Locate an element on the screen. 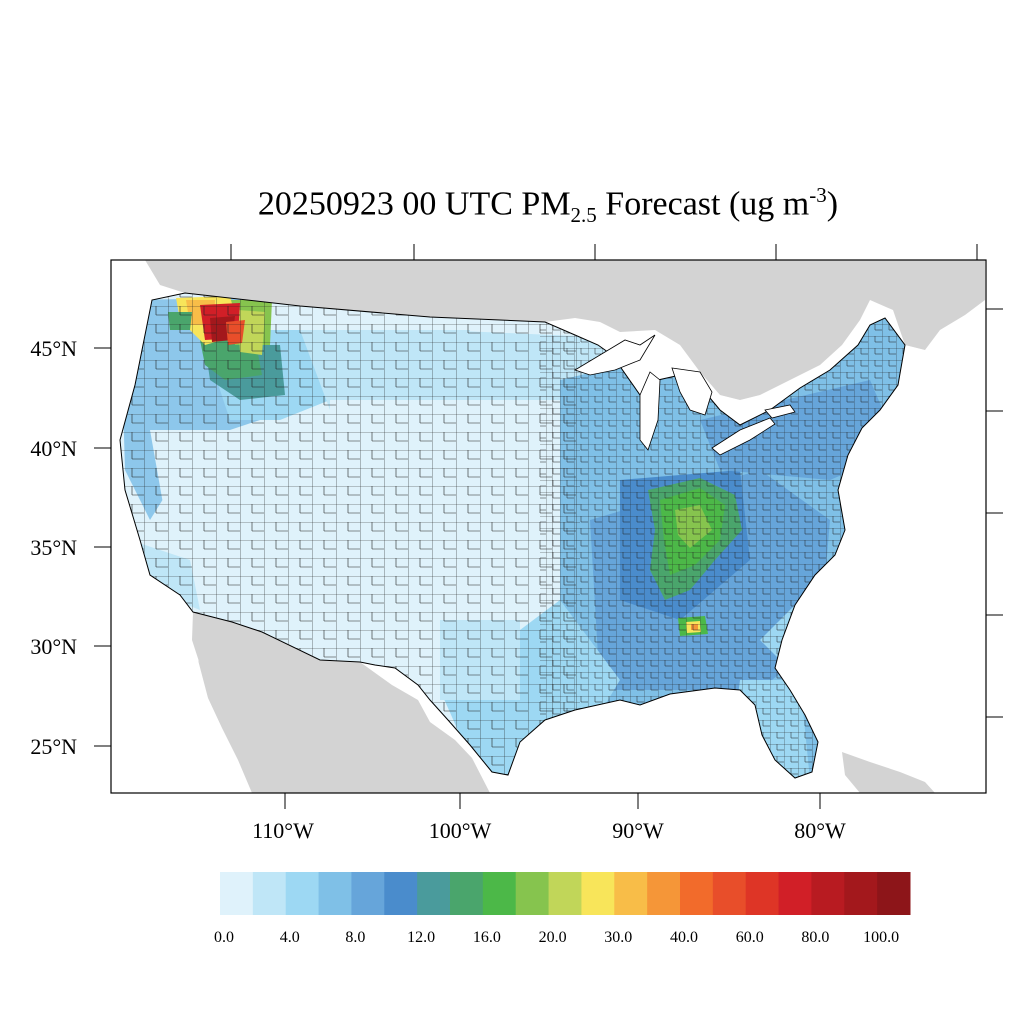 This screenshot has height=1024, width=1024. lon-label: 110°W is located at coordinates (283, 830).